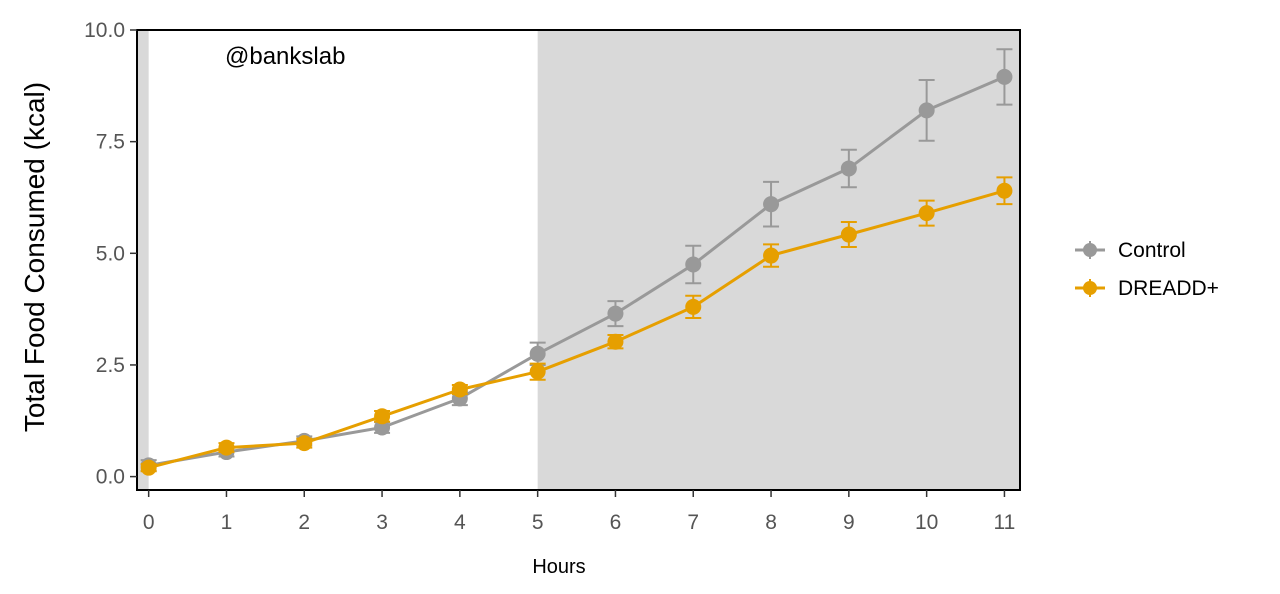 This screenshot has height=594, width=1280. What do you see at coordinates (558, 567) in the screenshot?
I see `x-axis-title: Hours` at bounding box center [558, 567].